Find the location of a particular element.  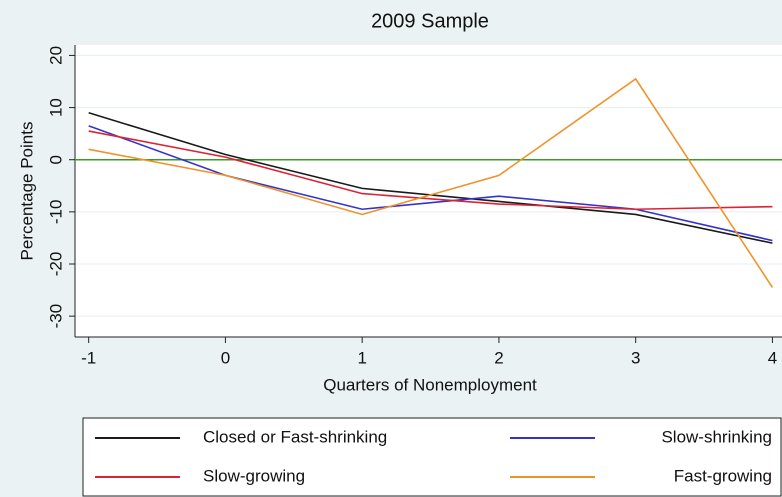

legend-label: Slow-shrinking is located at coordinates (716, 436).